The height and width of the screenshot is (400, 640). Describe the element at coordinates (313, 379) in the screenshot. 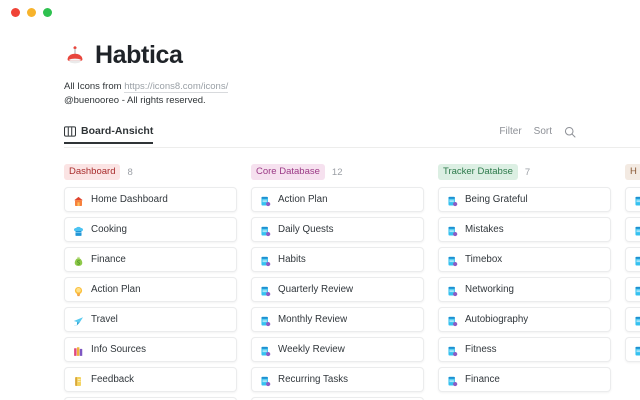

I see `board-card-label: Recurring Tasks` at that location.